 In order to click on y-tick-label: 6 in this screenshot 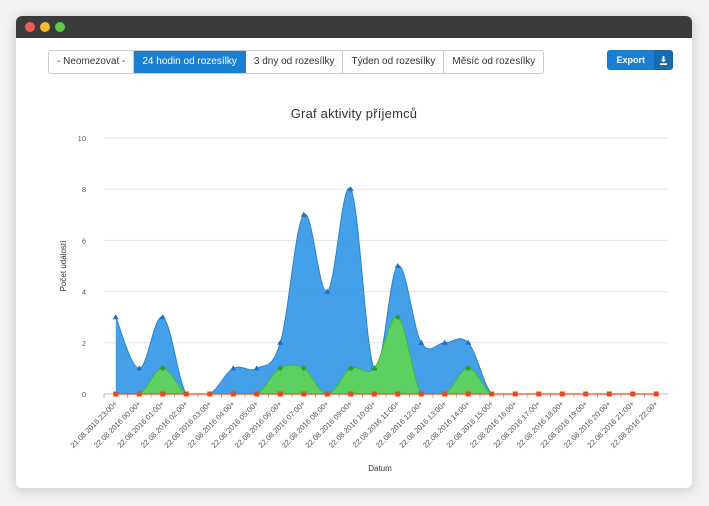, I will do `click(84, 240)`.